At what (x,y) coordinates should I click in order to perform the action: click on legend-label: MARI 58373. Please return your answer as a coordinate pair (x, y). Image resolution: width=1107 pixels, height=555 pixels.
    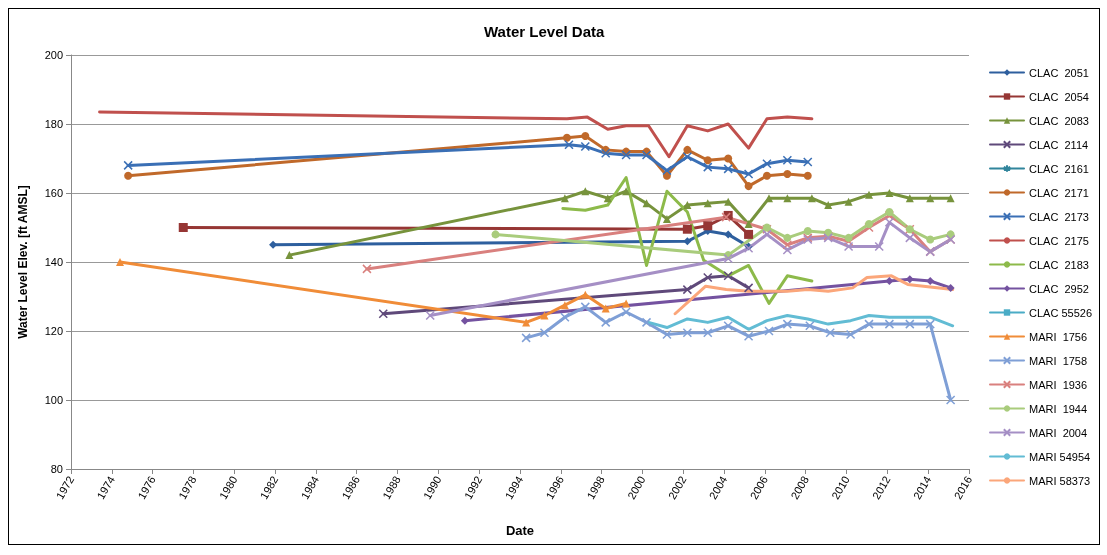
    Looking at the image, I should click on (1060, 480).